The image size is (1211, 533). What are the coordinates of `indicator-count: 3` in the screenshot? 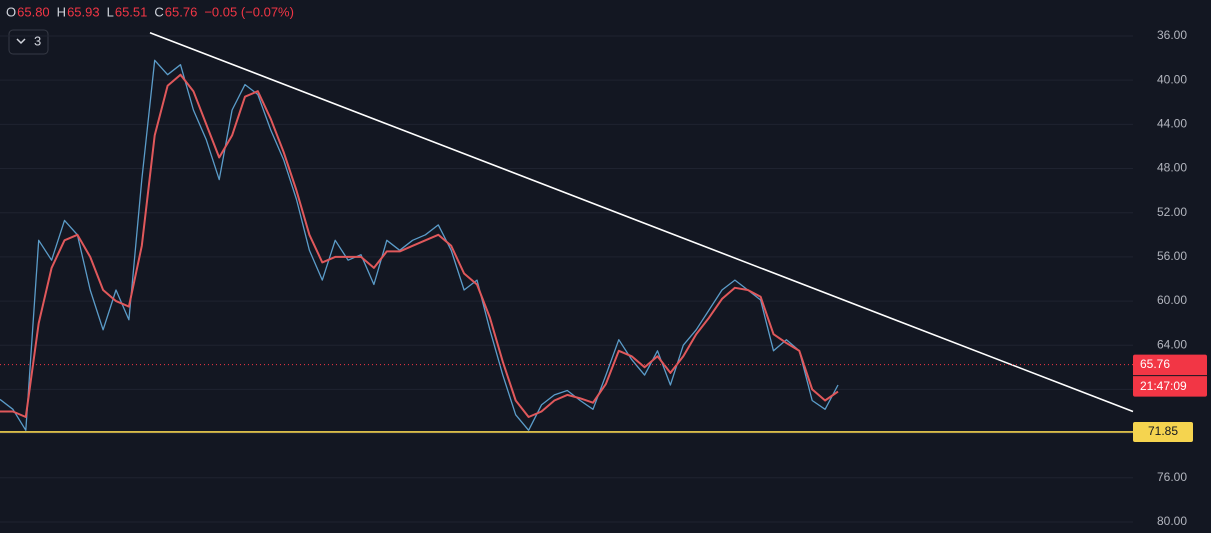 It's located at (37, 40).